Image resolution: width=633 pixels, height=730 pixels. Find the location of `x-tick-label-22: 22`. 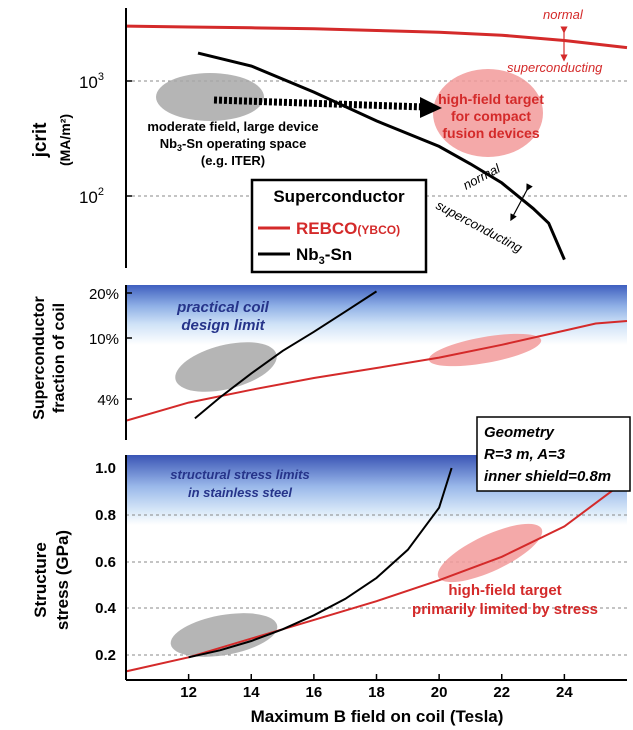

x-tick-label-22: 22 is located at coordinates (501, 692).